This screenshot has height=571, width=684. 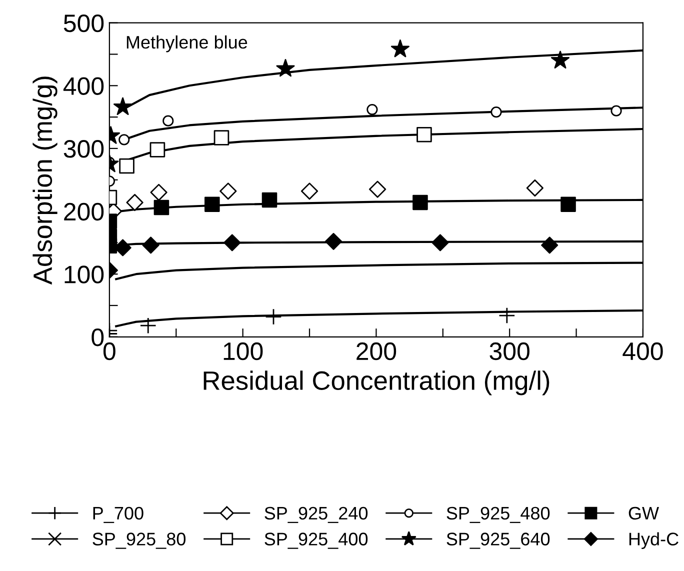 What do you see at coordinates (98, 337) in the screenshot?
I see `y-tick-label: 0` at bounding box center [98, 337].